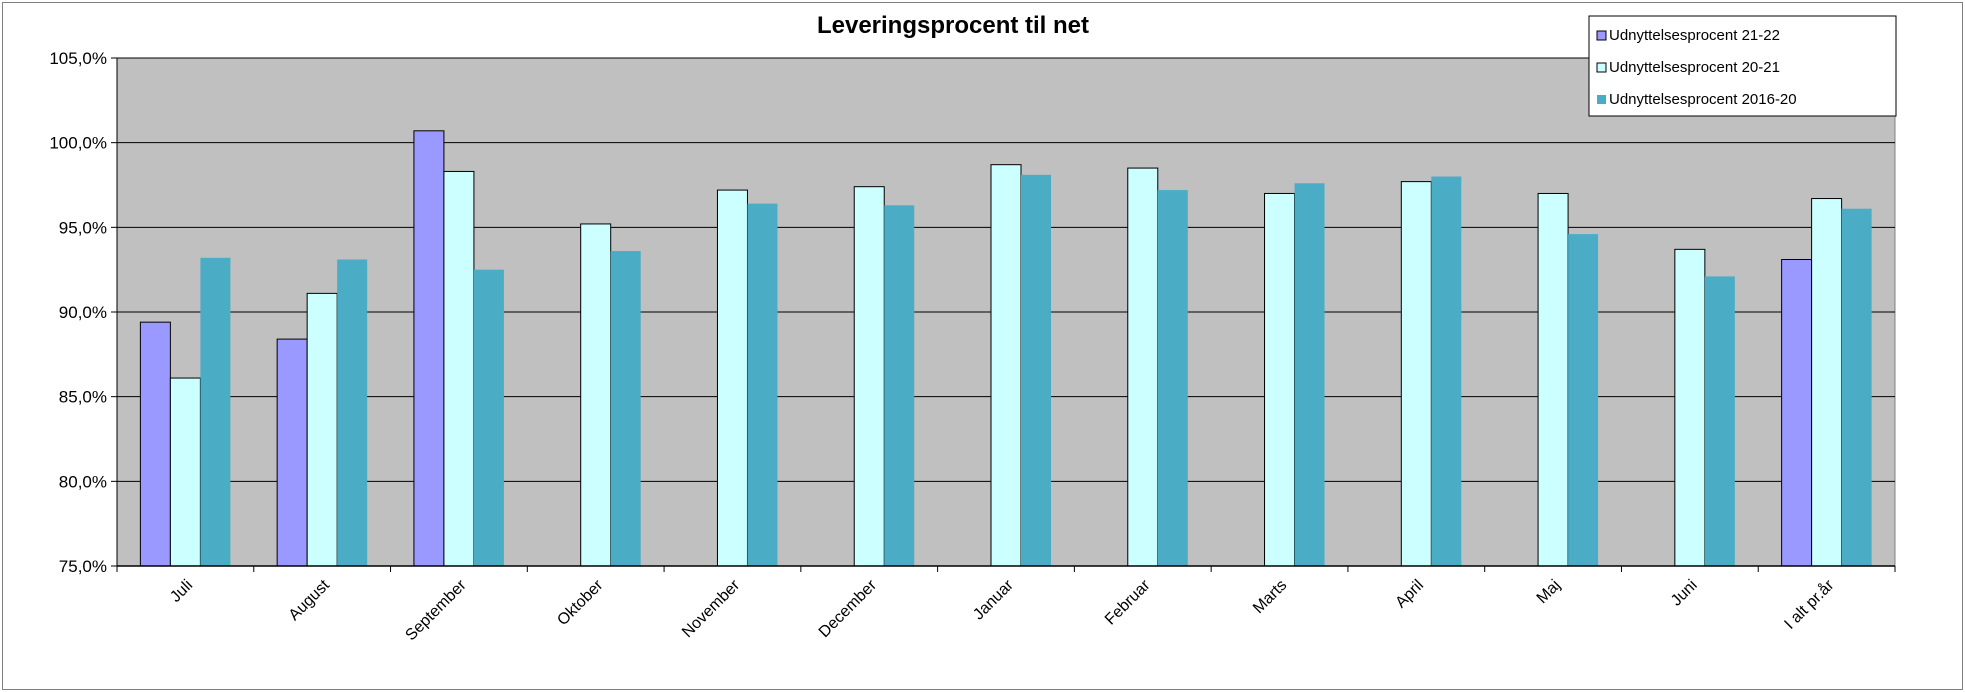 The height and width of the screenshot is (692, 1965). Describe the element at coordinates (1684, 593) in the screenshot. I see `x-category-label: Juni` at that location.